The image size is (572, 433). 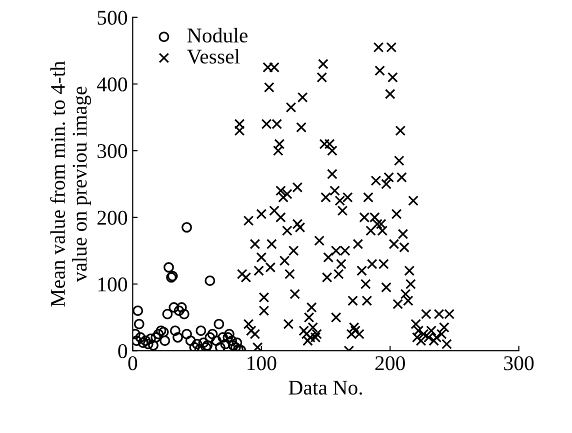 I want to click on legend-label: Vessel, so click(x=213, y=56).